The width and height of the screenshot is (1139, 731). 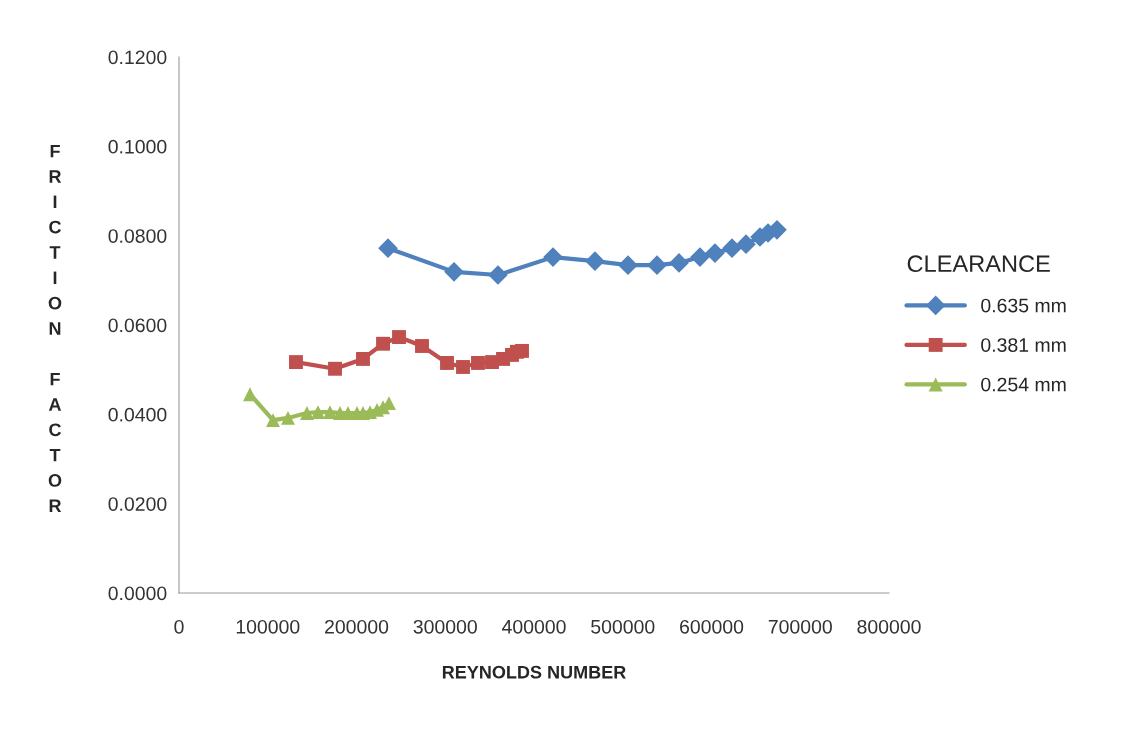 What do you see at coordinates (137, 325) in the screenshot?
I see `y-tick-label: 0.0600` at bounding box center [137, 325].